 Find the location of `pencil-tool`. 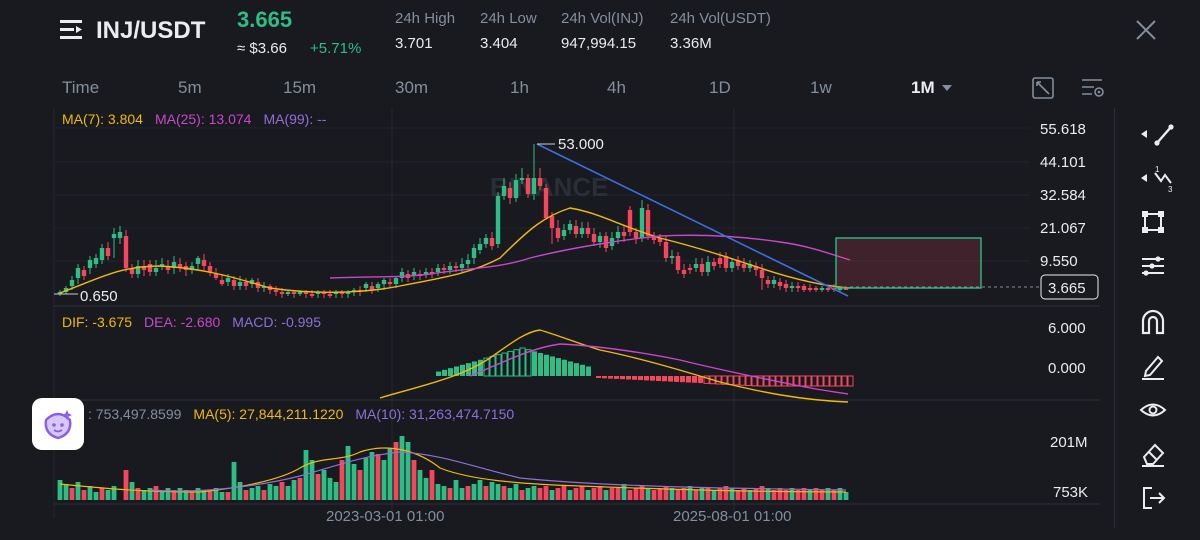

pencil-tool is located at coordinates (1153, 366).